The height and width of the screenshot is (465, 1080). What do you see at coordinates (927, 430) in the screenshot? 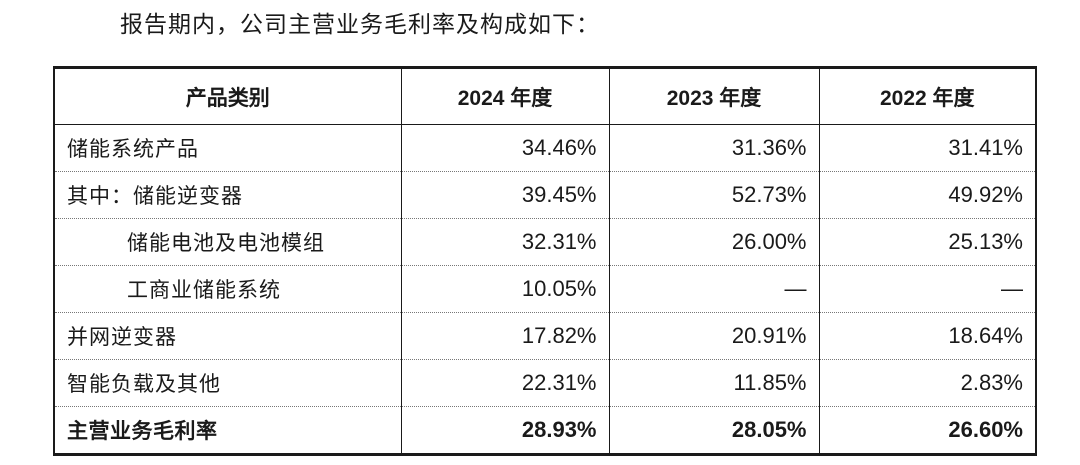
I see `cell-2022: 26.60%` at bounding box center [927, 430].